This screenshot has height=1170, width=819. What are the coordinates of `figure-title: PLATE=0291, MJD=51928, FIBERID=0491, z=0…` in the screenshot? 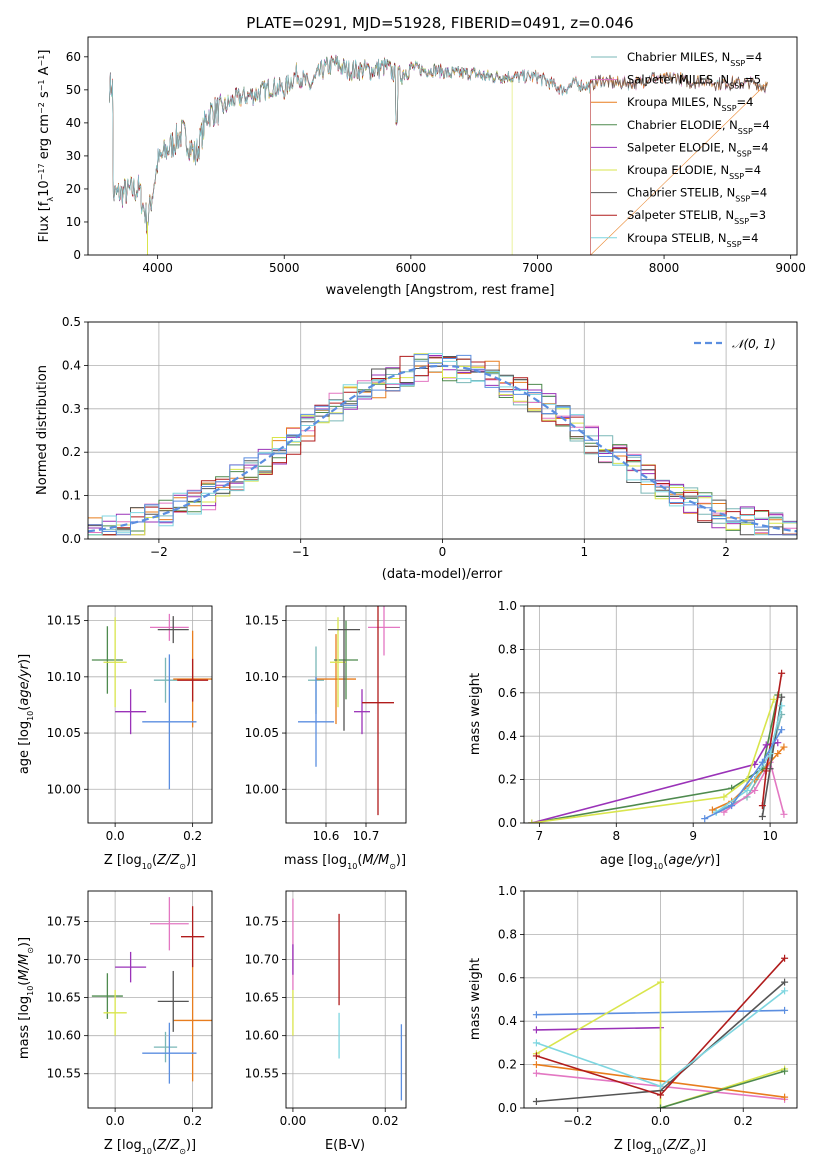 It's located at (439, 23).